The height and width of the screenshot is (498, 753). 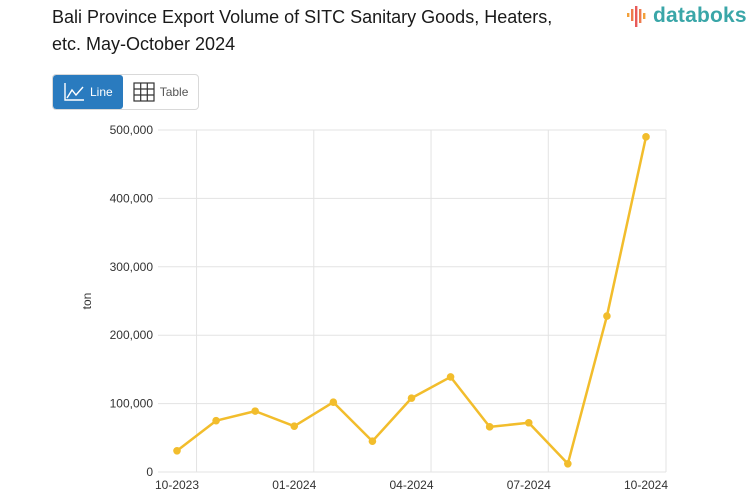 What do you see at coordinates (132, 335) in the screenshot?
I see `y-tick-label: 200,000` at bounding box center [132, 335].